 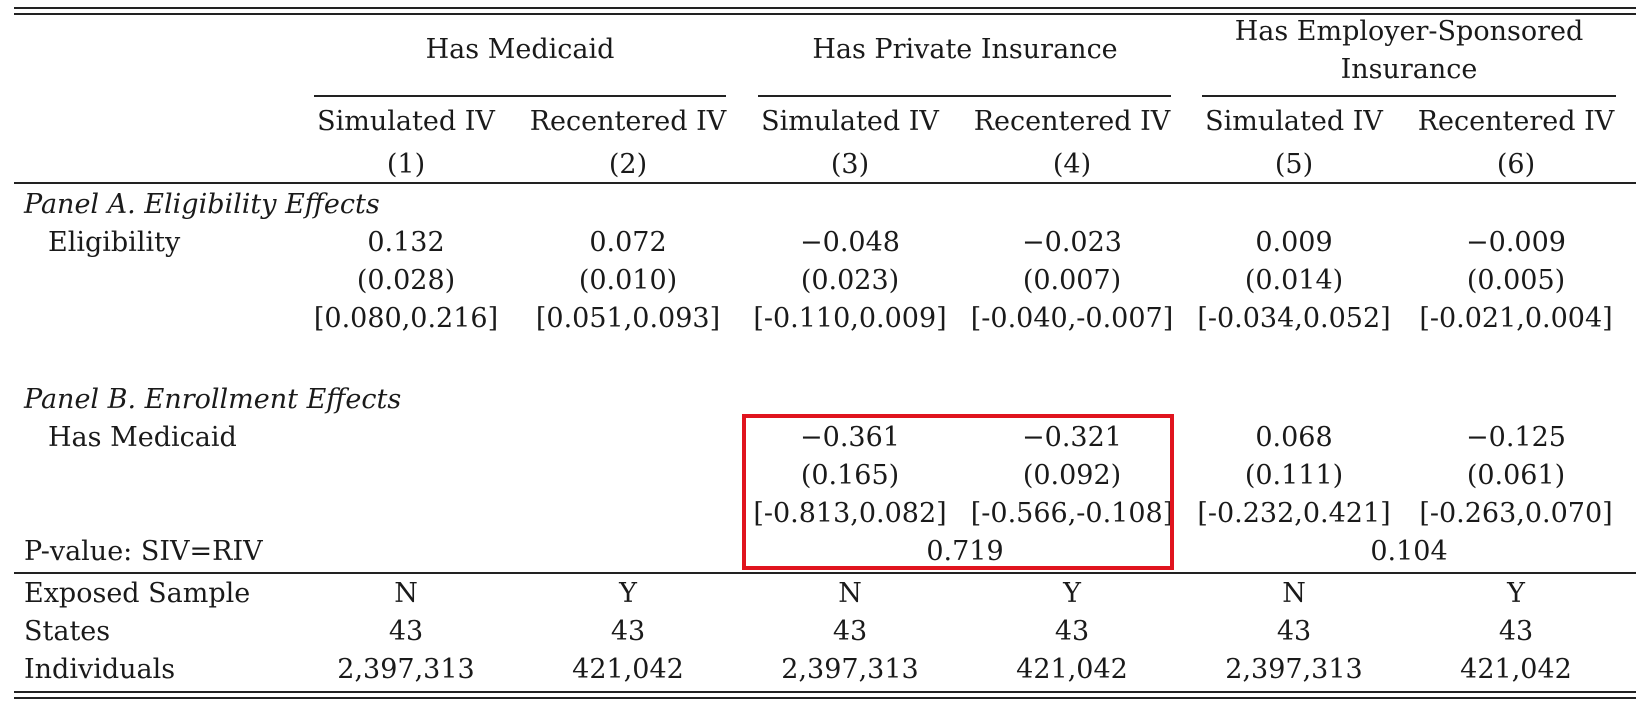 What do you see at coordinates (965, 551) in the screenshot?
I see `pvalue-private: 0.719` at bounding box center [965, 551].